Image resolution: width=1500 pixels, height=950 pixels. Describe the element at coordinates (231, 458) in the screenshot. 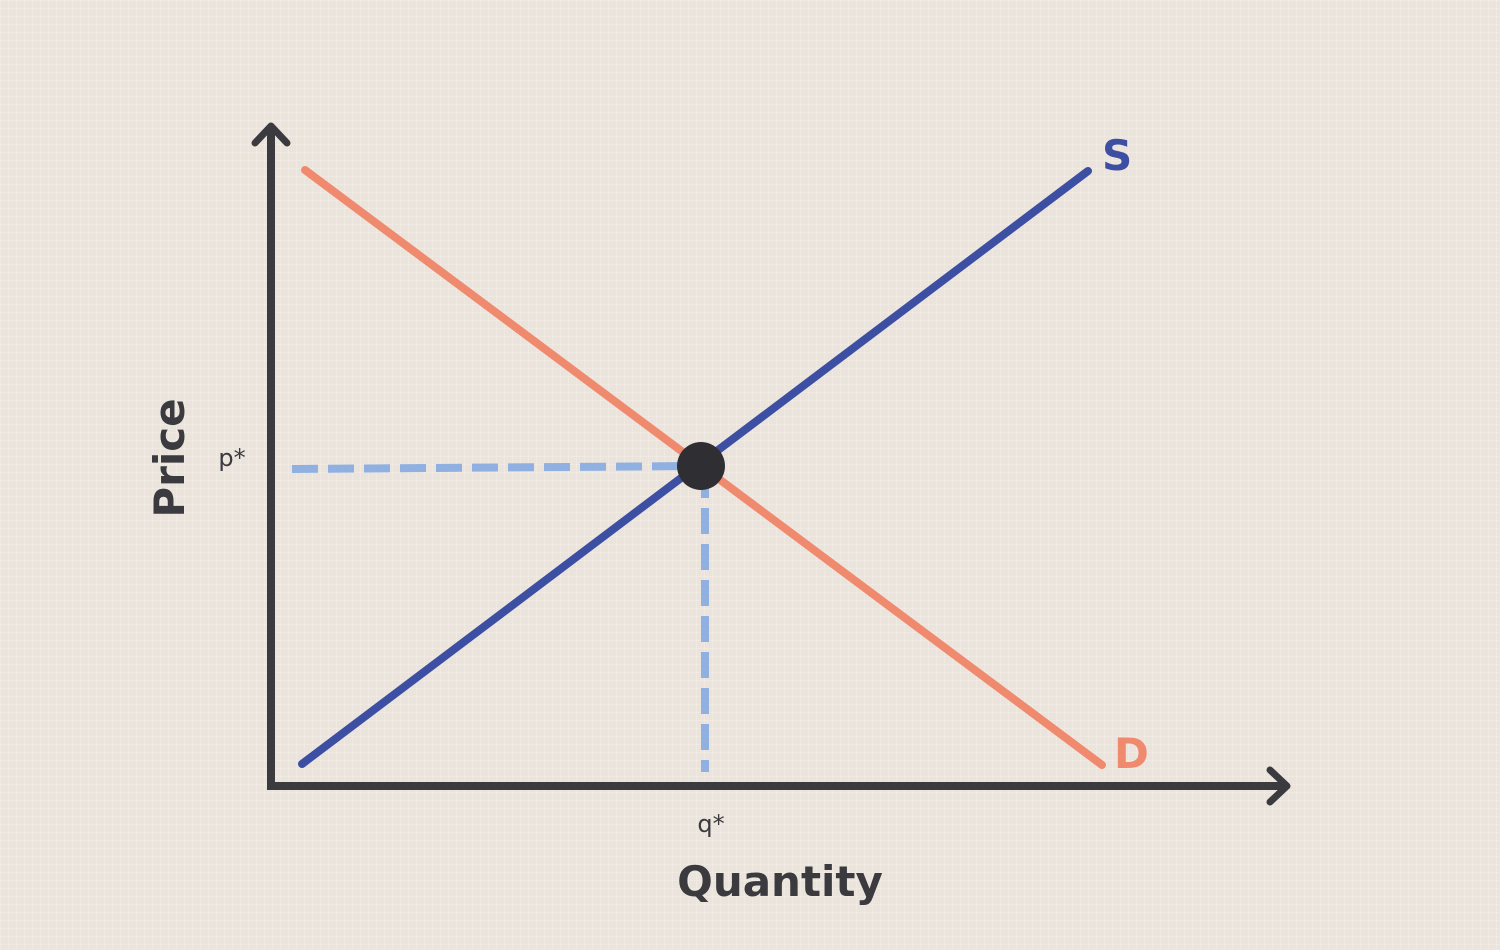

I see `equilibrium-price-label: p*` at that location.